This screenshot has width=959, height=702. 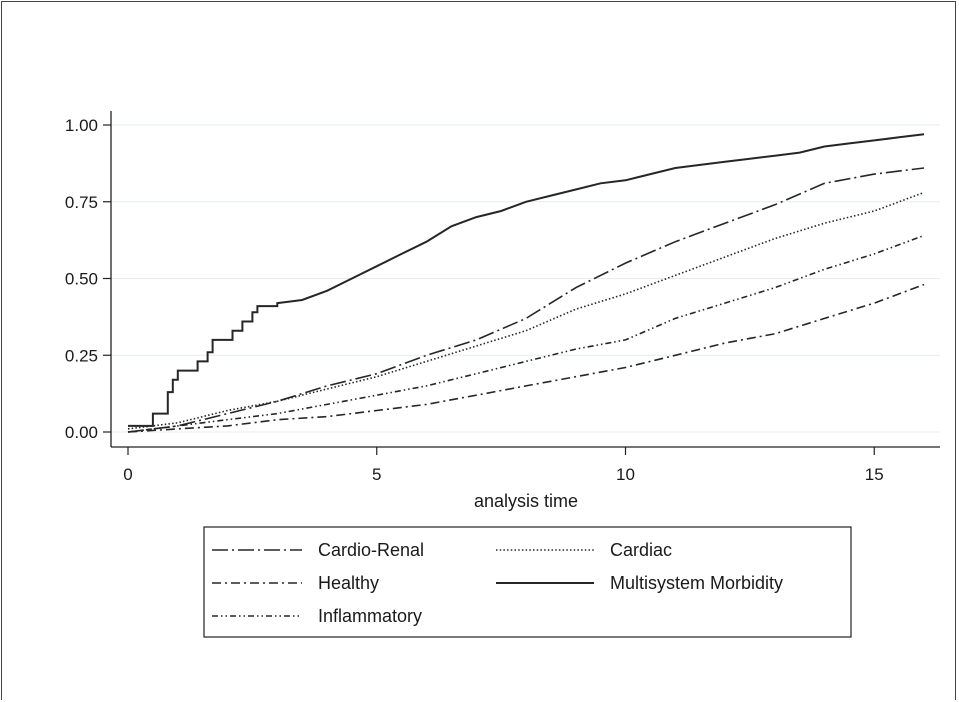 I want to click on legend-label: Inflammatory, so click(x=370, y=616).